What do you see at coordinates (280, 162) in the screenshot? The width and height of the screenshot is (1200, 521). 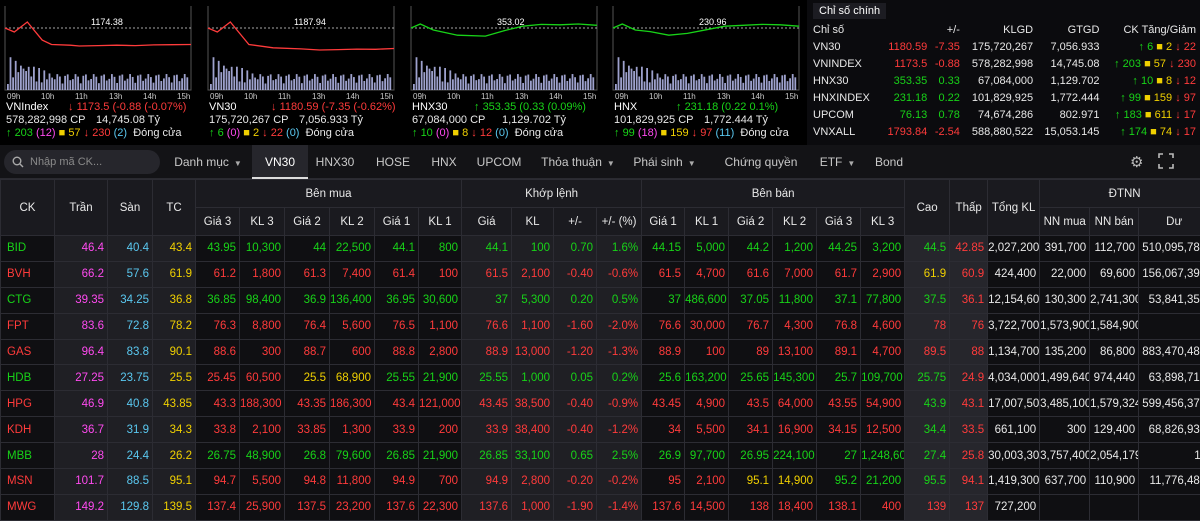 I see `tab-vn30: VN30` at bounding box center [280, 162].